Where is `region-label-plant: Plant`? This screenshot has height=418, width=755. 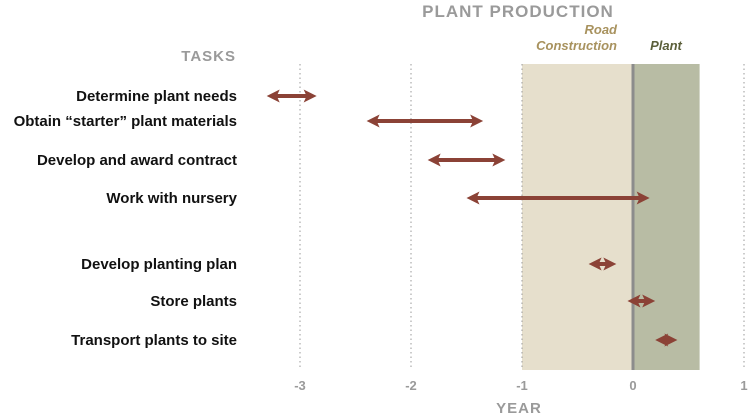
region-label-plant: Plant is located at coordinates (666, 45).